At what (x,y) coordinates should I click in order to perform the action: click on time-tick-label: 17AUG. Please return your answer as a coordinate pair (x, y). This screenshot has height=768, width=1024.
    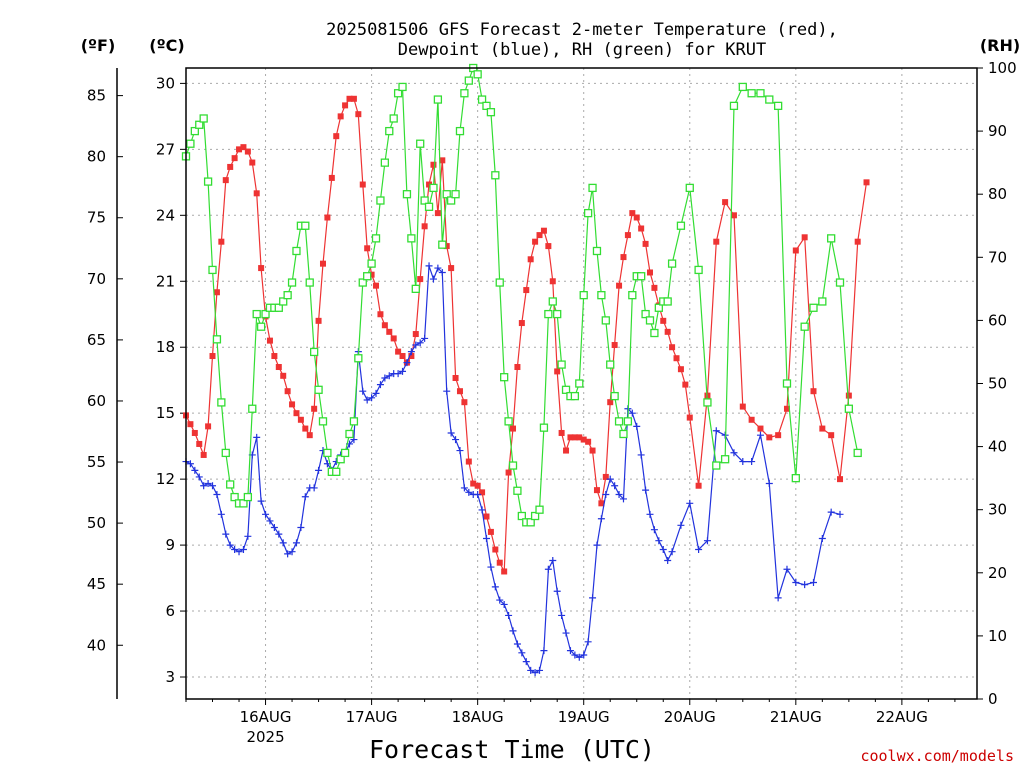
    Looking at the image, I should click on (372, 717).